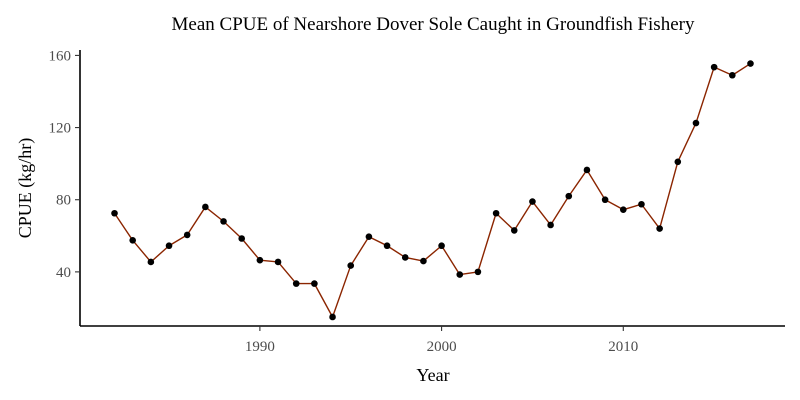 The width and height of the screenshot is (800, 400). What do you see at coordinates (387, 246) in the screenshot?
I see `data-point-1997` at bounding box center [387, 246].